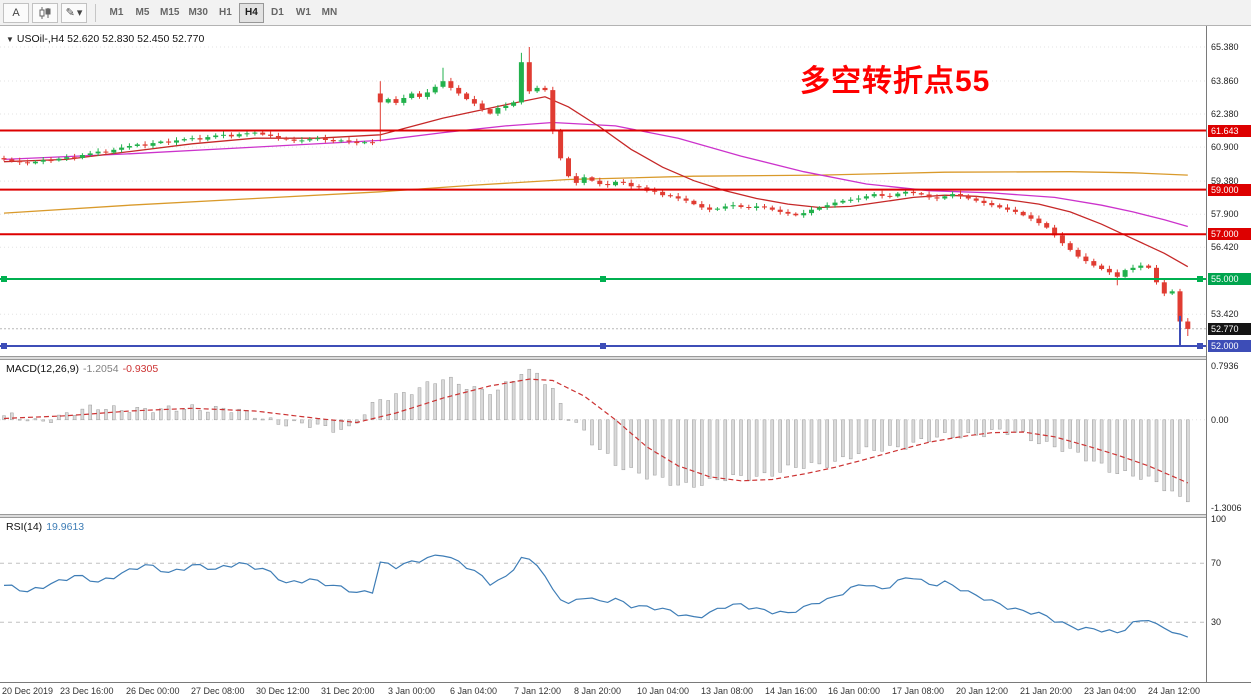 The image size is (1251, 699). Describe the element at coordinates (169, 13) in the screenshot. I see `timeframe-button-m15: M15` at that location.